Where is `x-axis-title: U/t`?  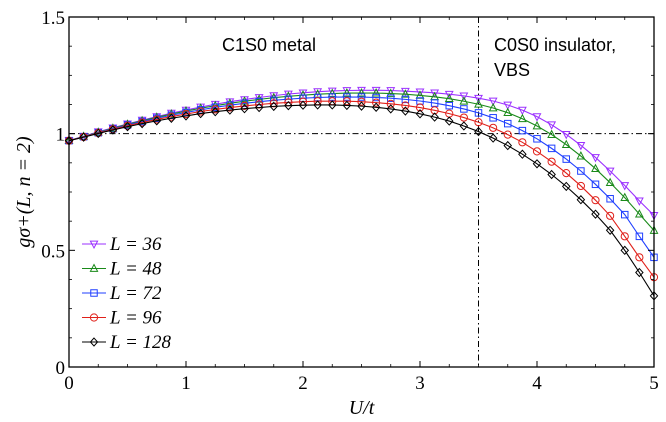
x-axis-title: U/t is located at coordinates (362, 408).